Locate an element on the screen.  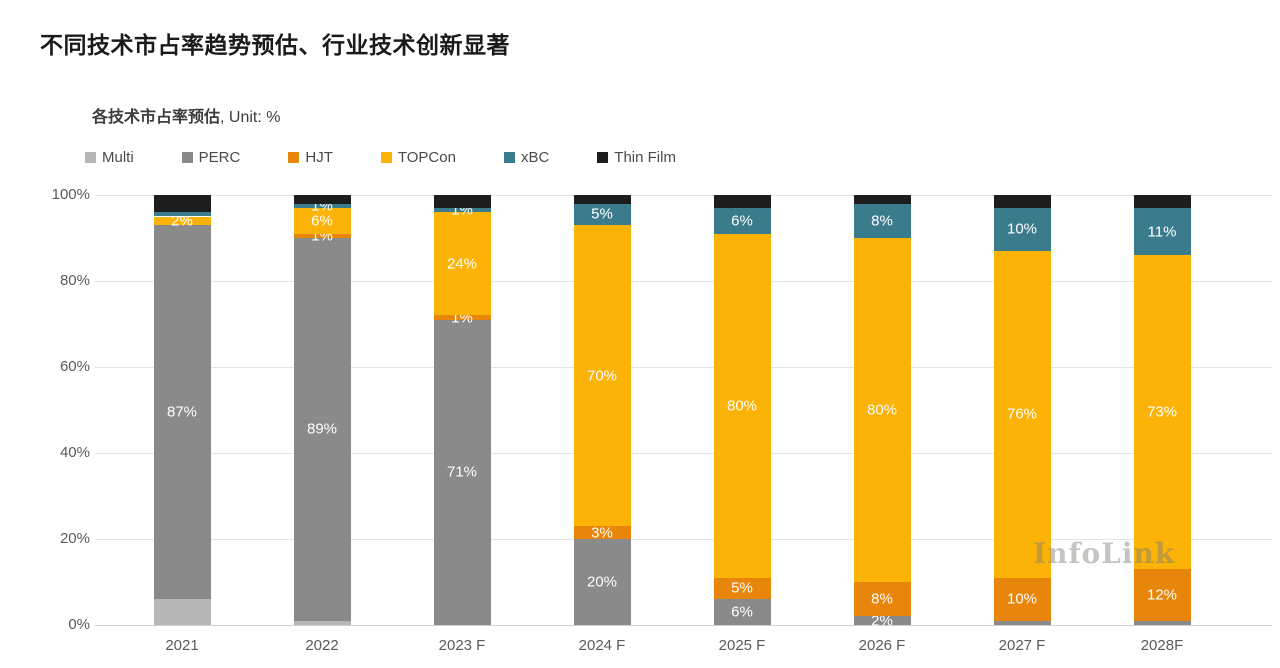
legend-item-topcon: TOPCon is located at coordinates (418, 157).